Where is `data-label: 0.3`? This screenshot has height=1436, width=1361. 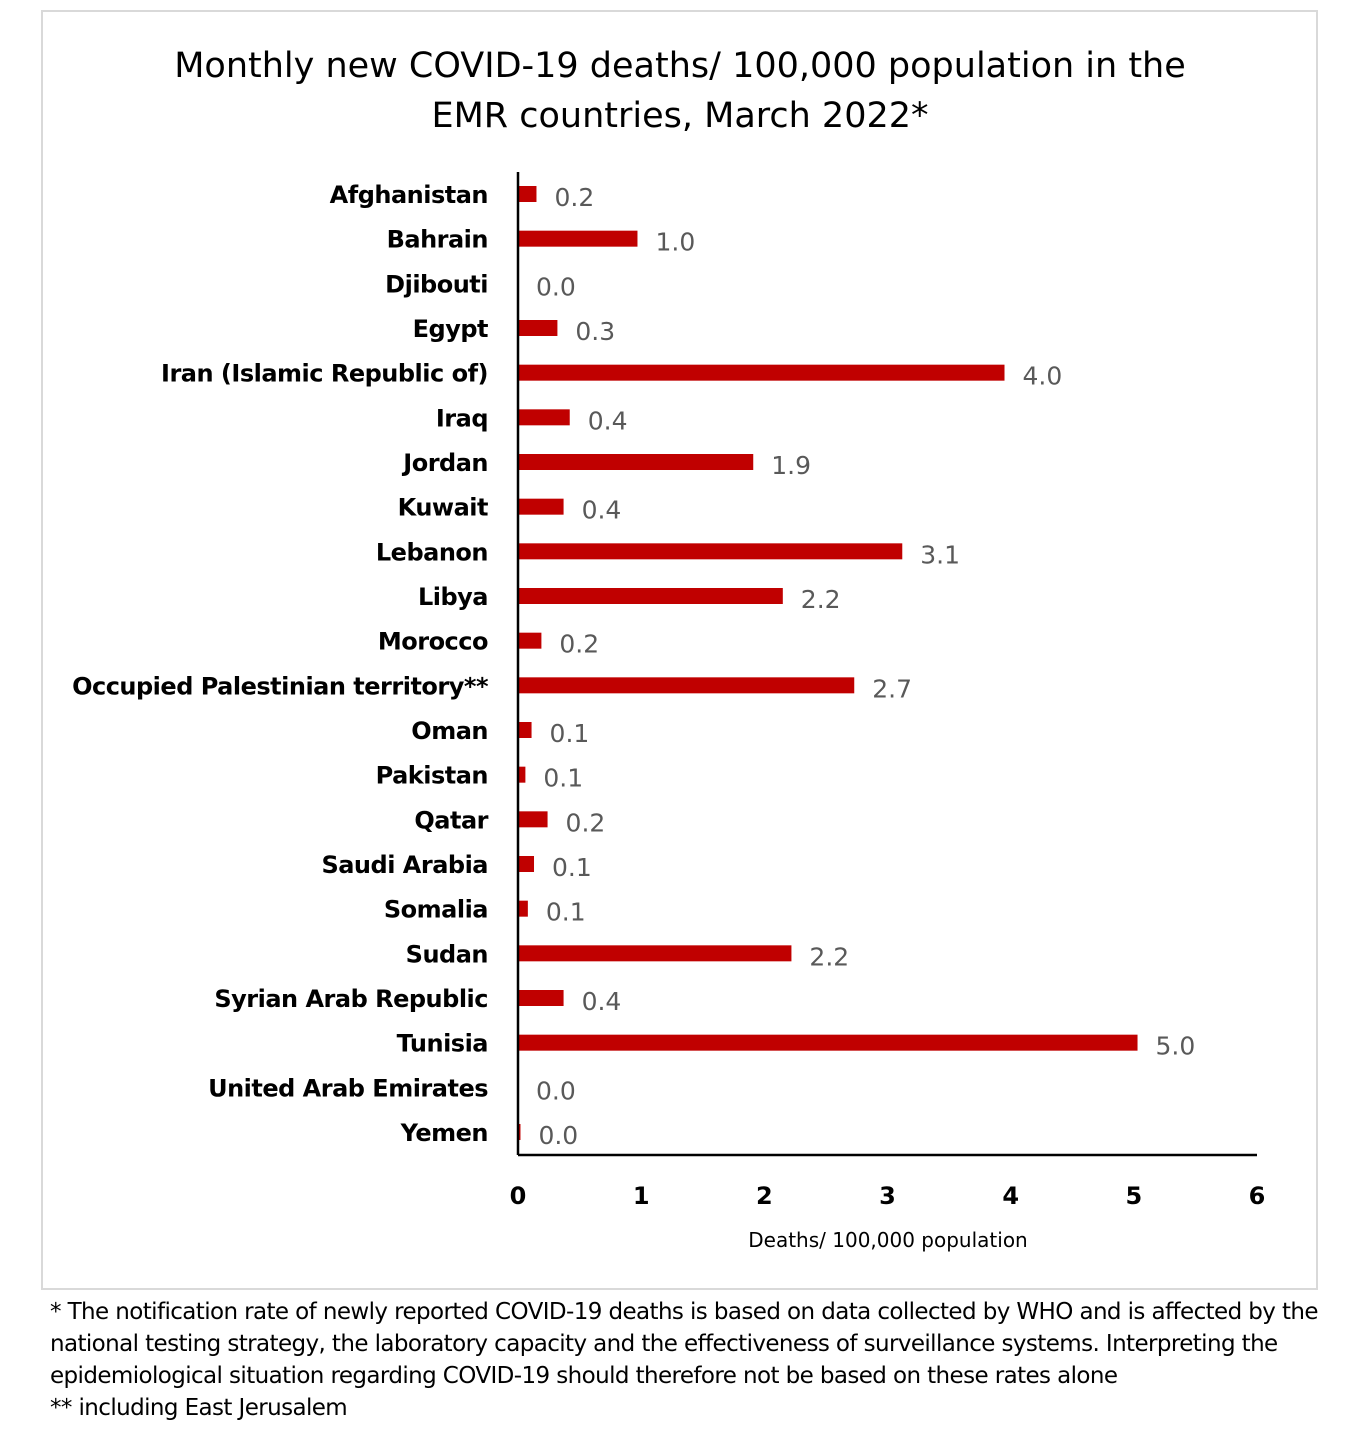
data-label: 0.3 is located at coordinates (595, 331).